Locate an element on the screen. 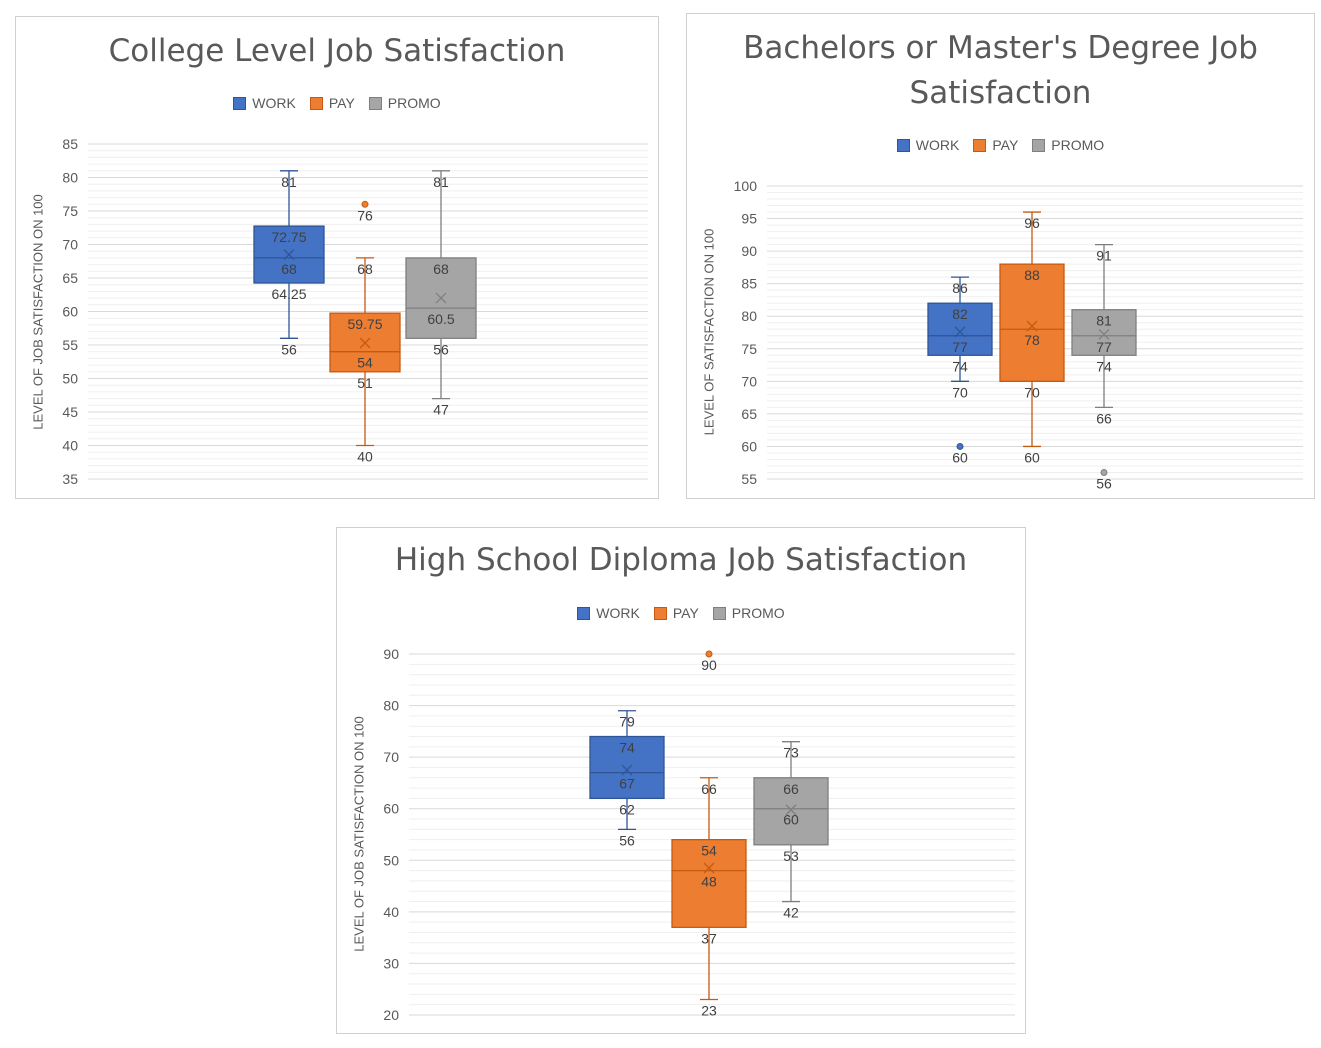 This screenshot has height=1048, width=1321. data-label: 62 is located at coordinates (627, 809).